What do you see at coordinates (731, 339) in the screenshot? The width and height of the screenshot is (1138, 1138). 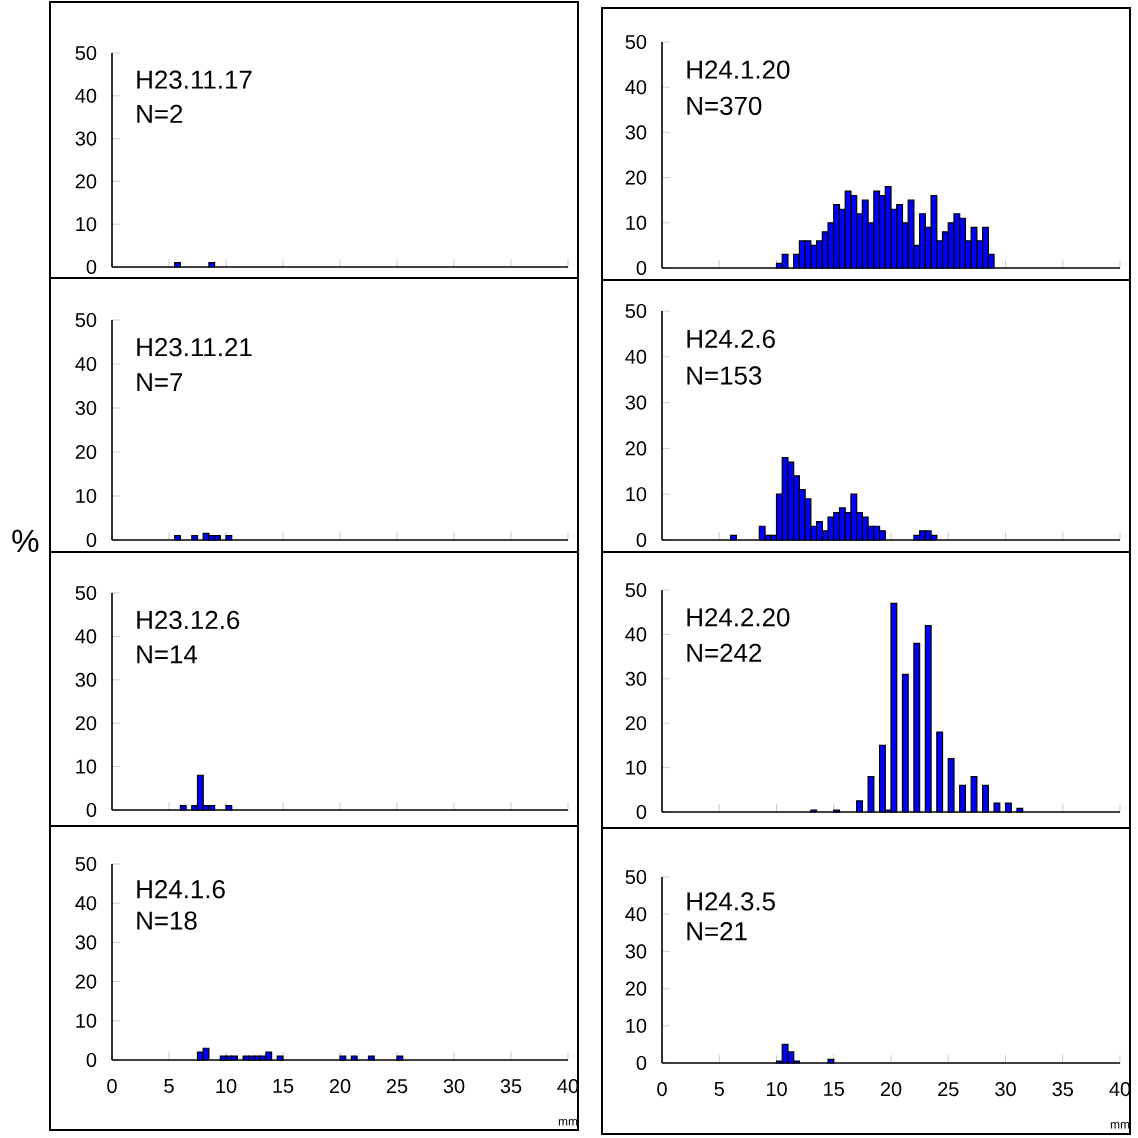 I see `text: H24.2.6` at bounding box center [731, 339].